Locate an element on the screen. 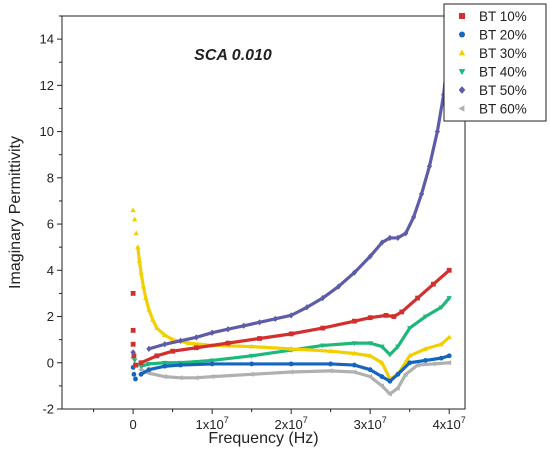  legend-entry: BT 60% is located at coordinates (492, 109).